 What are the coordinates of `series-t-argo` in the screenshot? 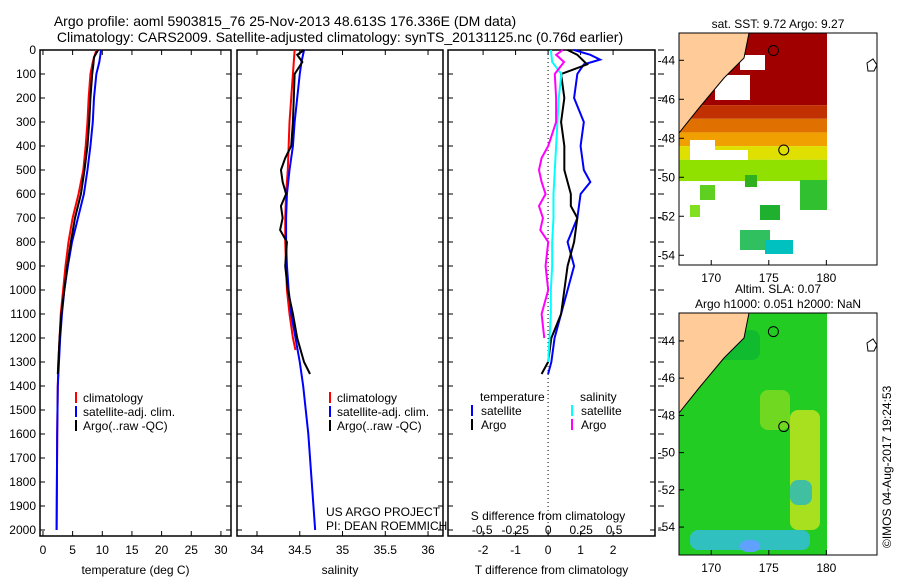 It's located at (564, 212).